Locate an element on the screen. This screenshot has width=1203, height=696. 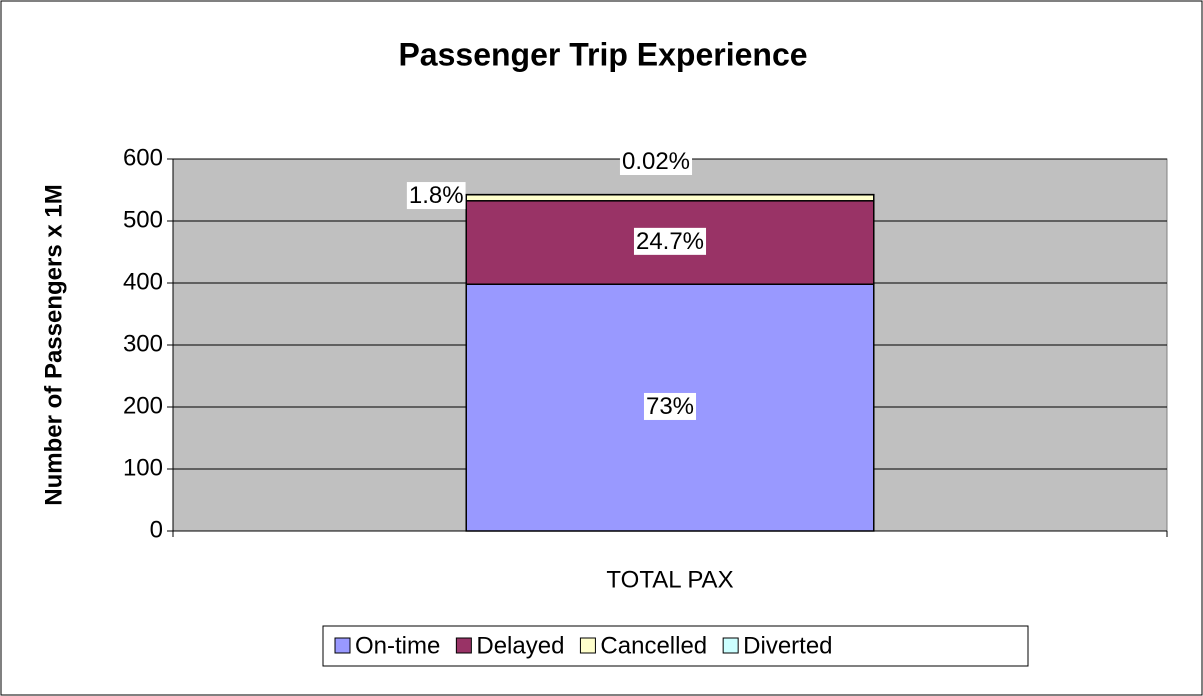
legend-label: Diverted is located at coordinates (787, 645).